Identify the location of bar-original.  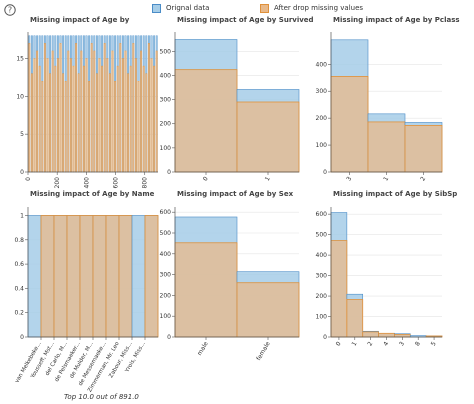
(34, 276).